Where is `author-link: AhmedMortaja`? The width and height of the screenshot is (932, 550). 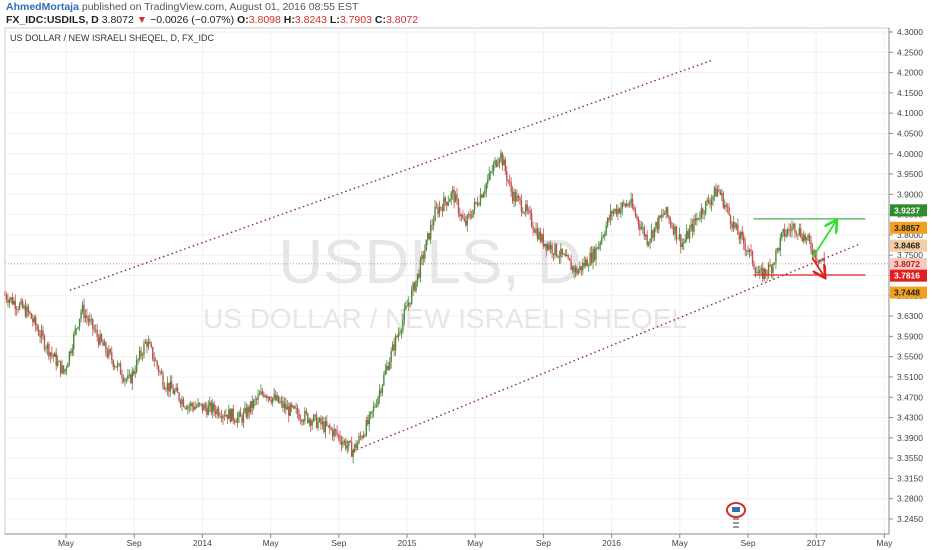 author-link: AhmedMortaja is located at coordinates (42, 7).